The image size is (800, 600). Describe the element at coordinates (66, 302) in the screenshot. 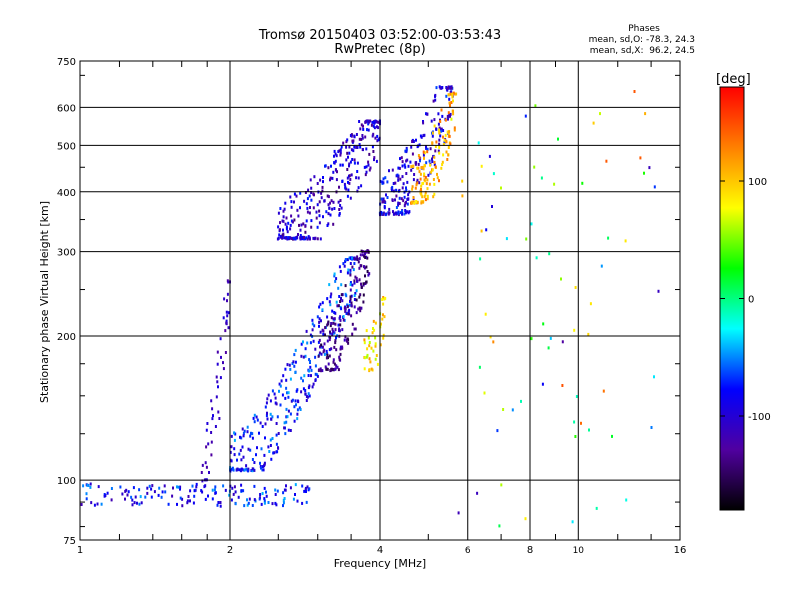

I see `y-tick-labels: 75 100 200 300 400 500 600 750` at that location.